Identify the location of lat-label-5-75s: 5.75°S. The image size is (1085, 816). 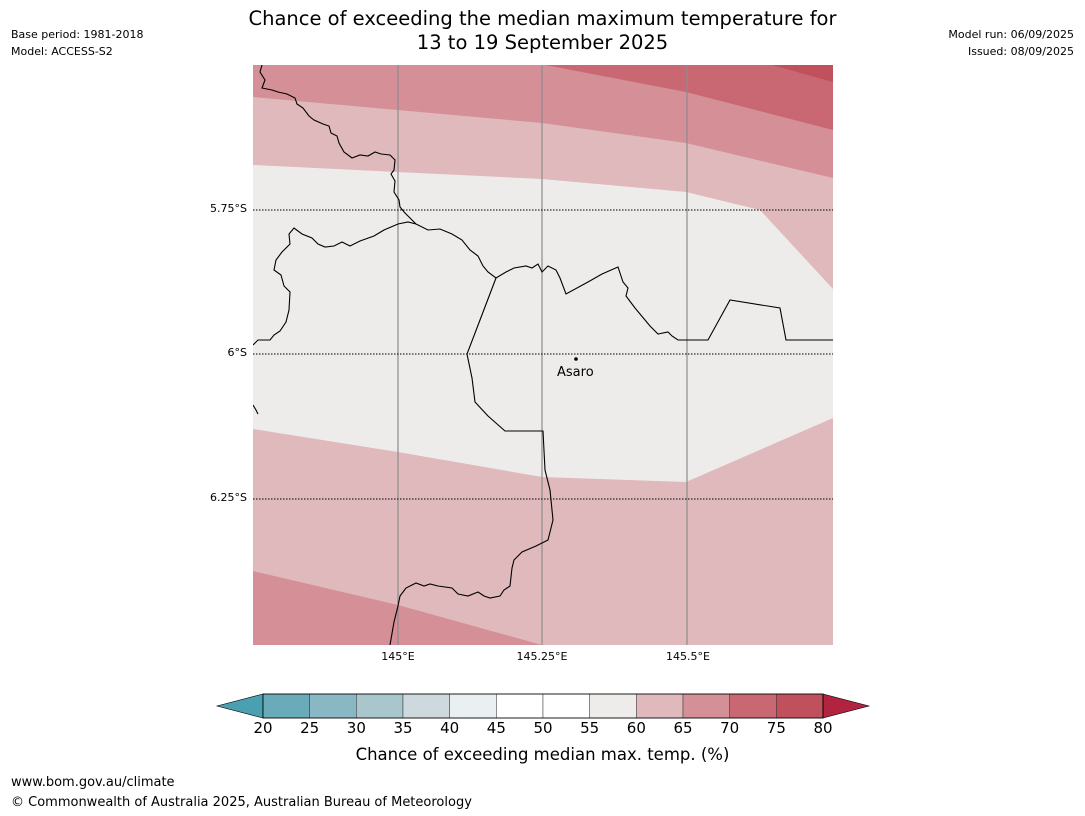
(228, 208).